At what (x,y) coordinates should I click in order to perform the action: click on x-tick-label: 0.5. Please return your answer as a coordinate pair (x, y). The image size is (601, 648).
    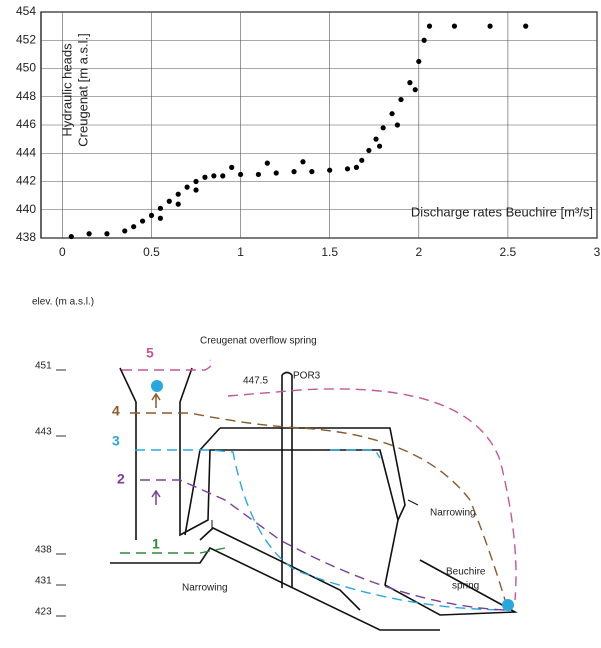
    Looking at the image, I should click on (151, 252).